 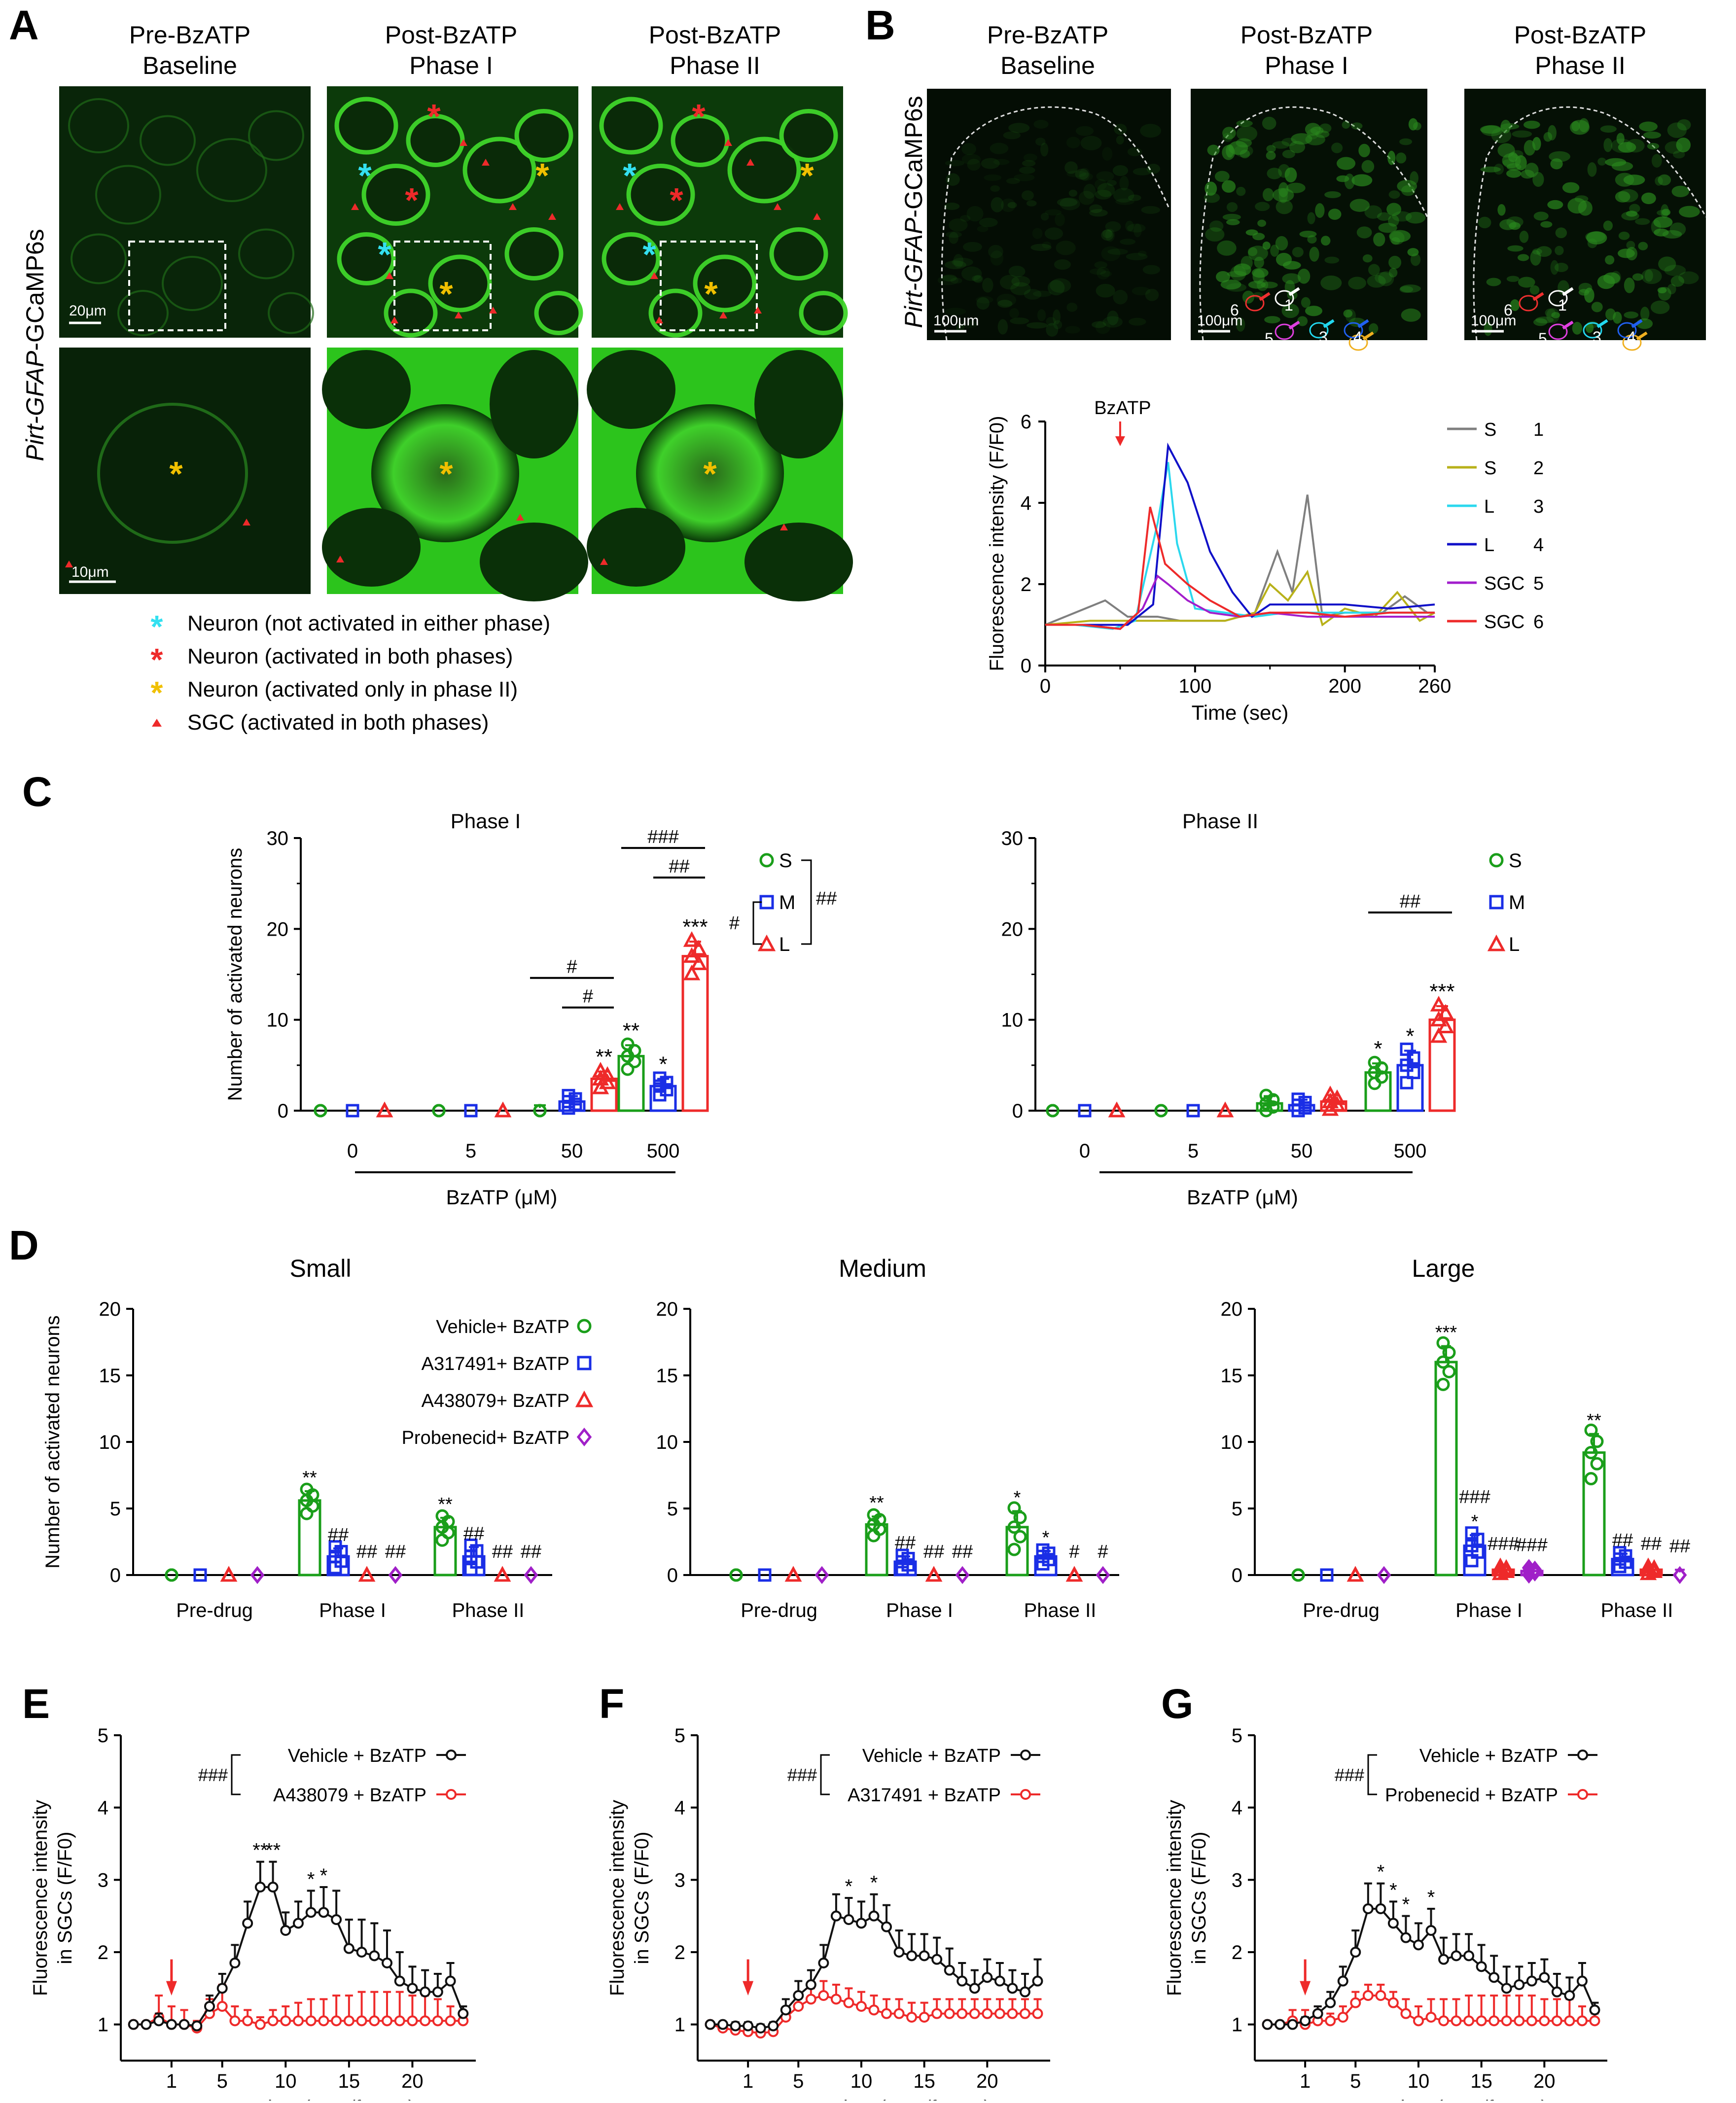 What do you see at coordinates (1489, 506) in the screenshot?
I see `trace-legend-name: L` at bounding box center [1489, 506].